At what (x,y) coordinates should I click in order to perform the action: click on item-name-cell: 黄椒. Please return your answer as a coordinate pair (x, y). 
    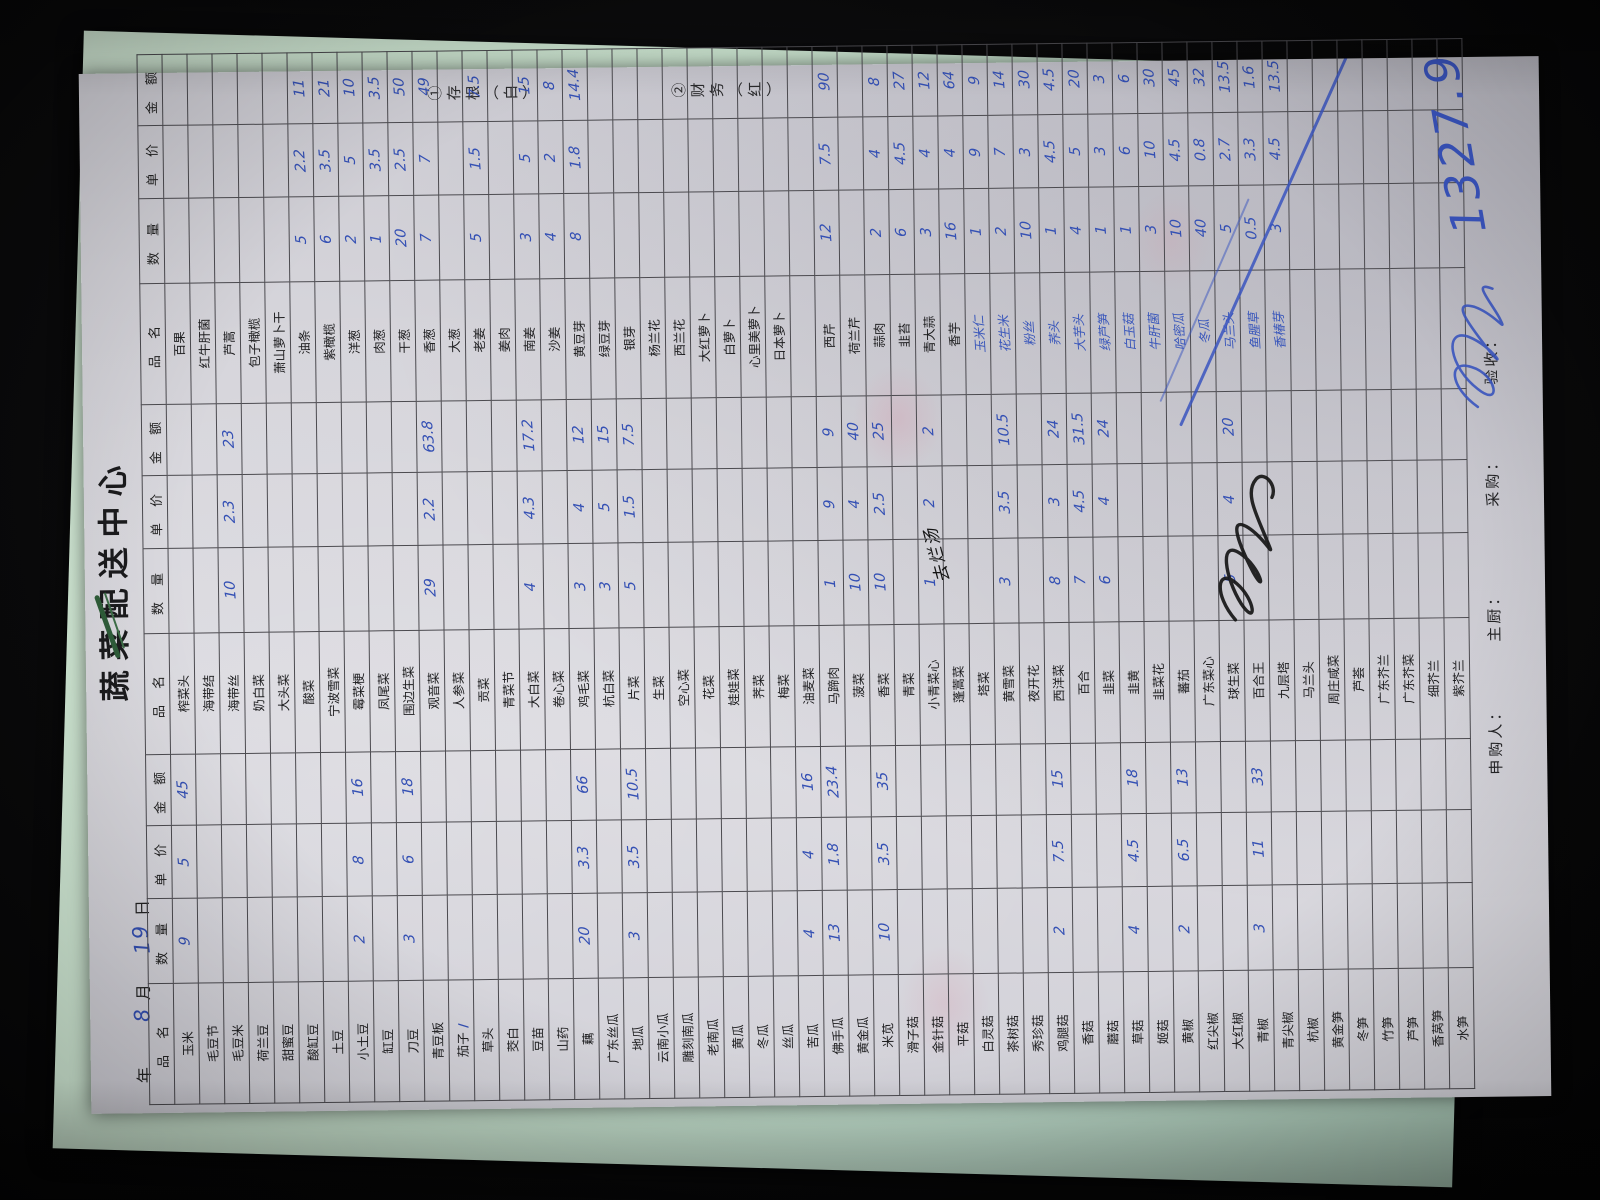
    Looking at the image, I should click on (1186, 1031).